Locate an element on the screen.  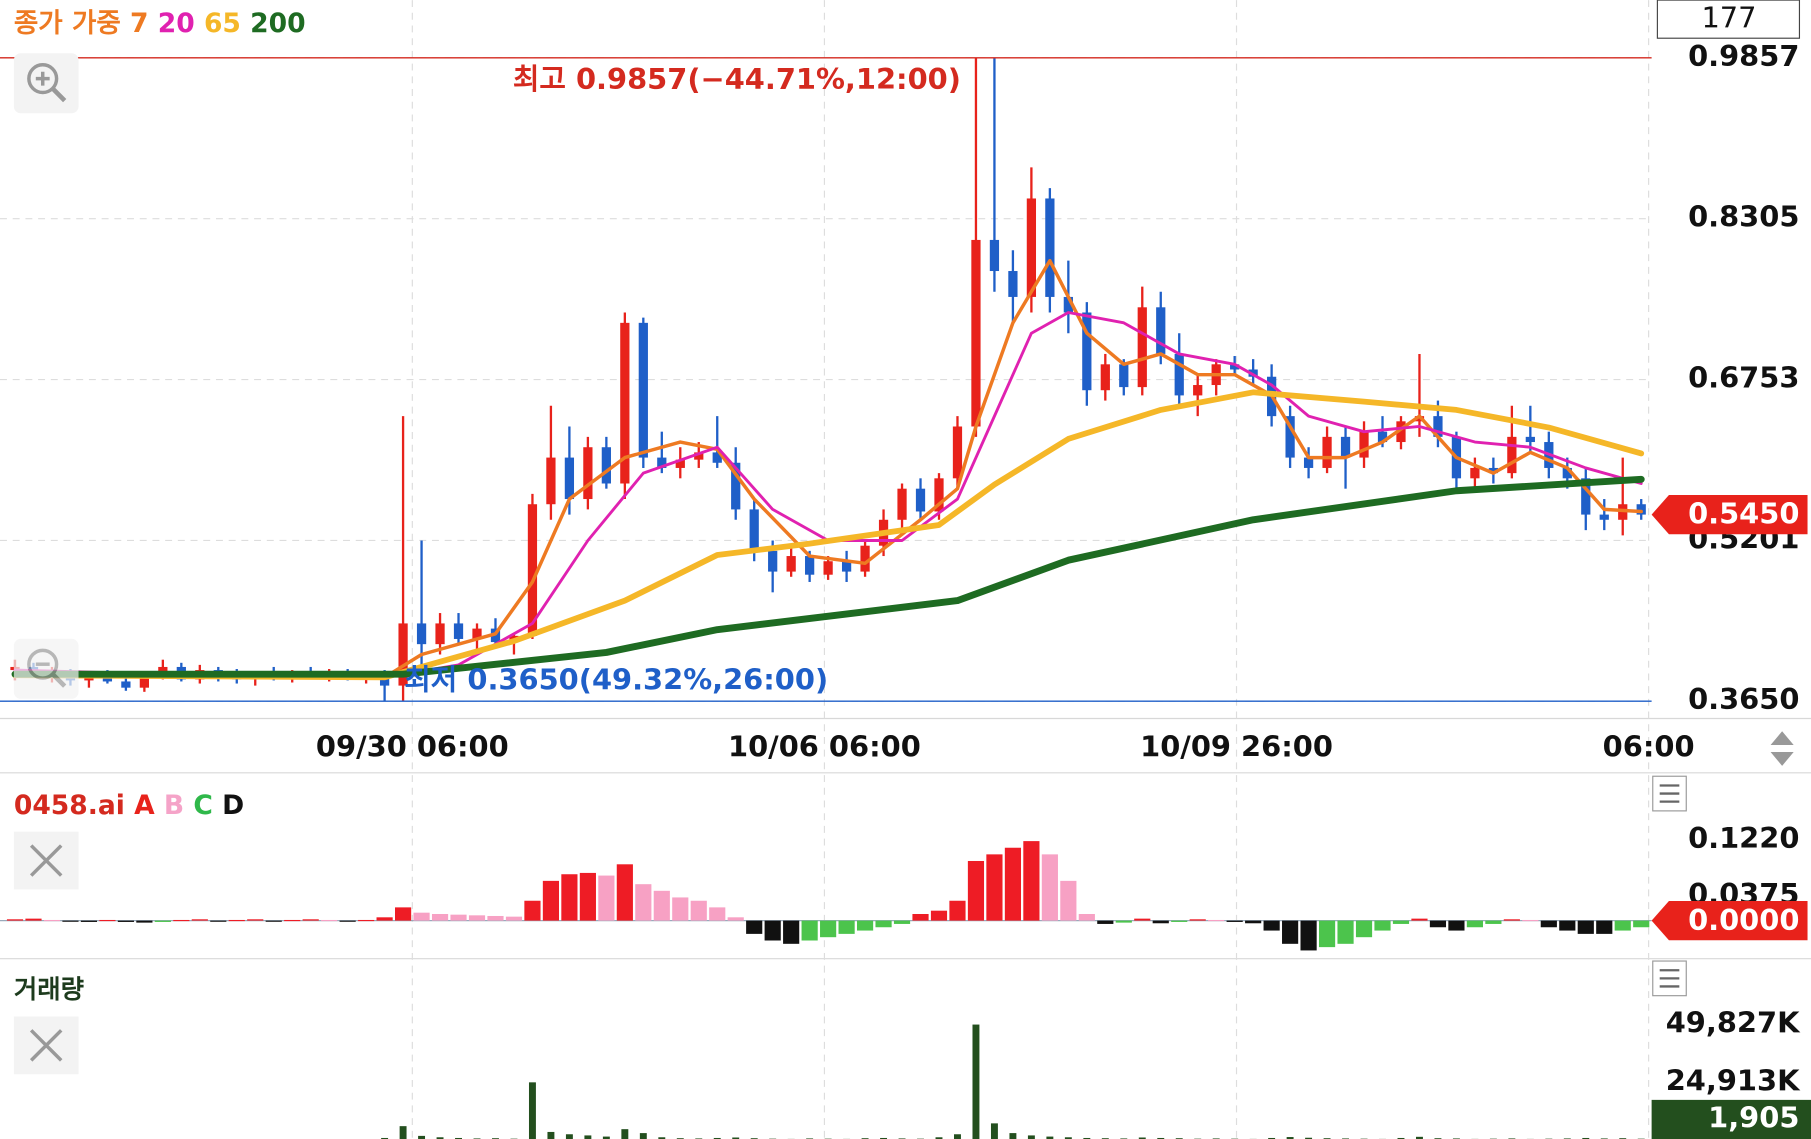
zoom-out-button is located at coordinates (46, 668).